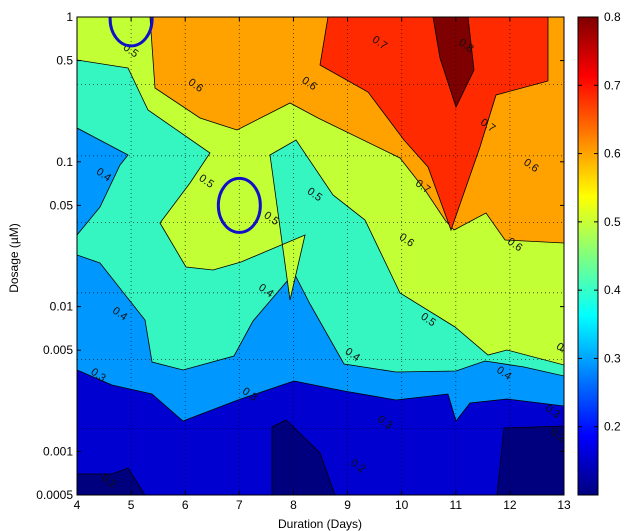  I want to click on colorbar-tick-label: 0.7, so click(612, 85).